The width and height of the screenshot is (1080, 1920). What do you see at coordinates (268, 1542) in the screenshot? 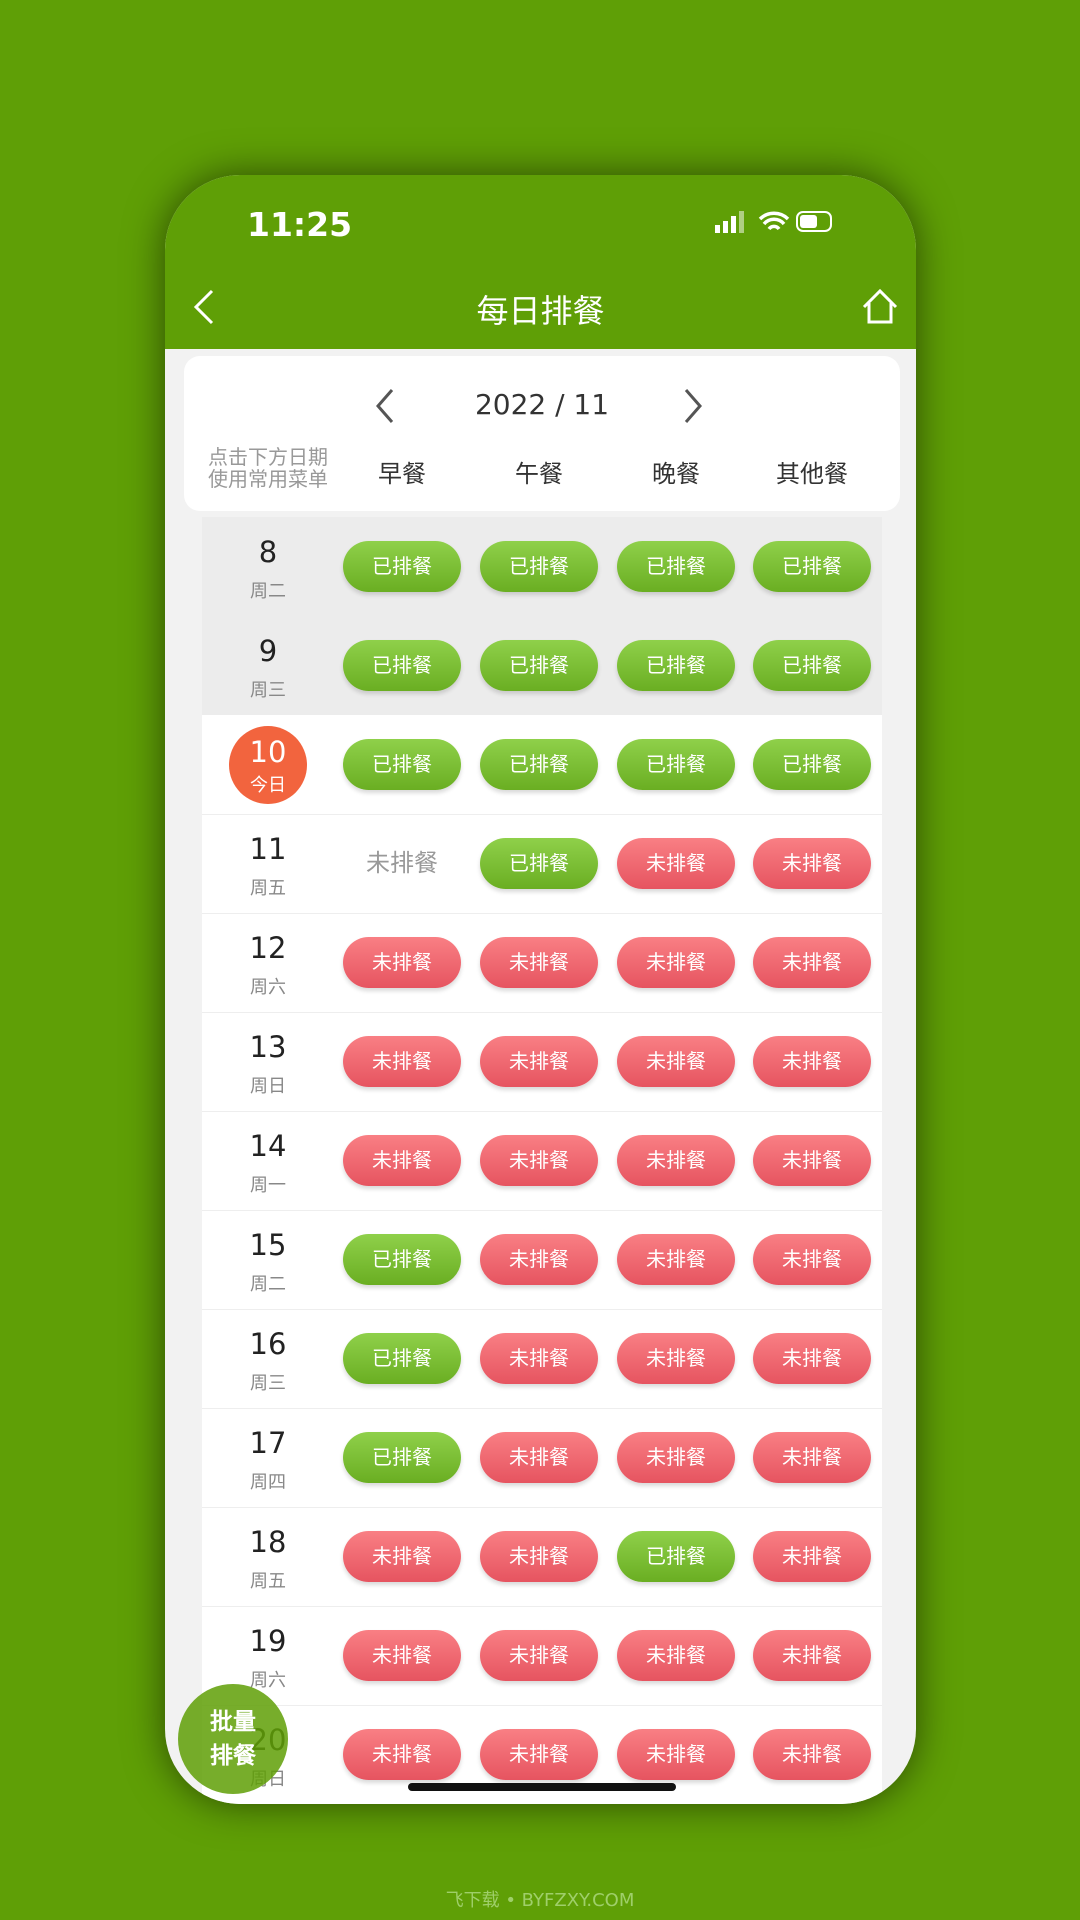
I see `day-number: 18` at bounding box center [268, 1542].